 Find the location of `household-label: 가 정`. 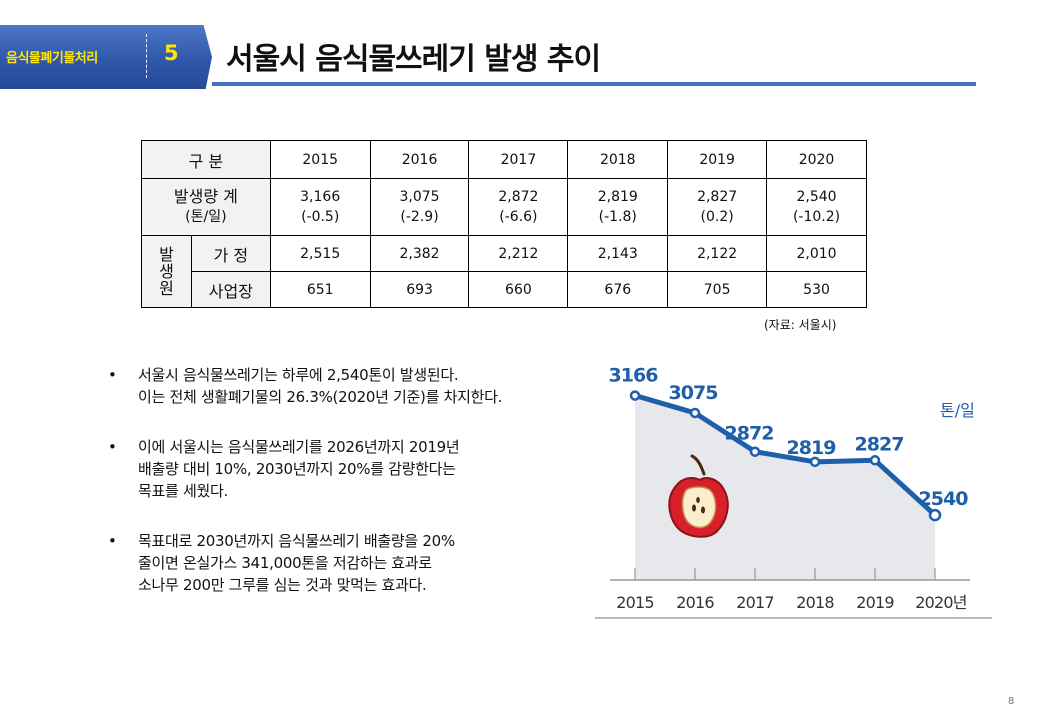

household-label: 가 정 is located at coordinates (230, 253).